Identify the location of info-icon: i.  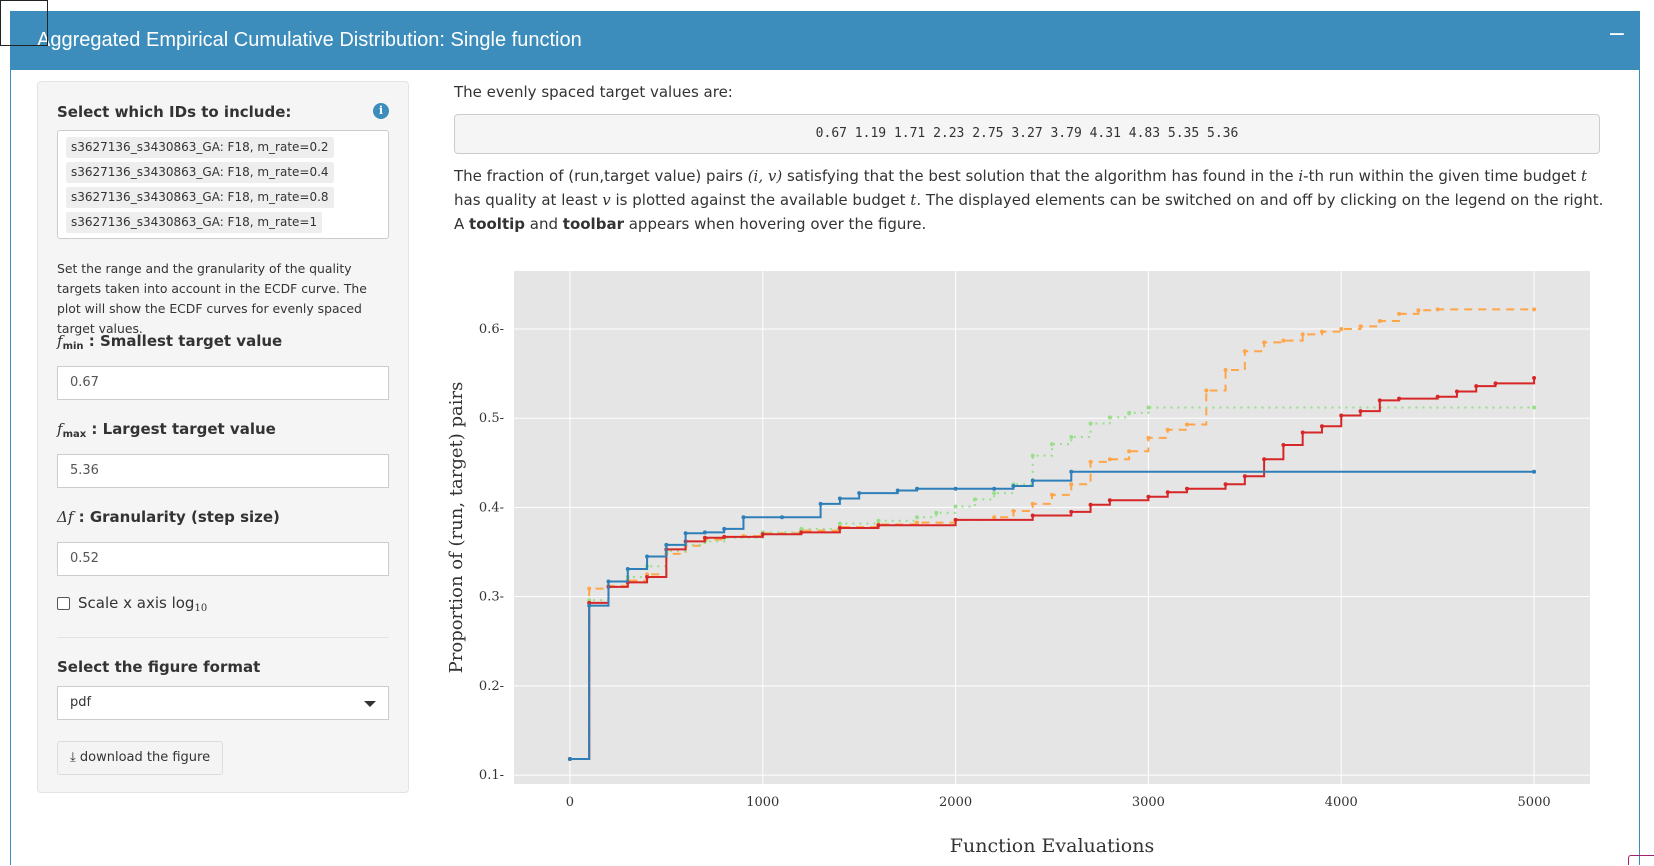
(381, 111).